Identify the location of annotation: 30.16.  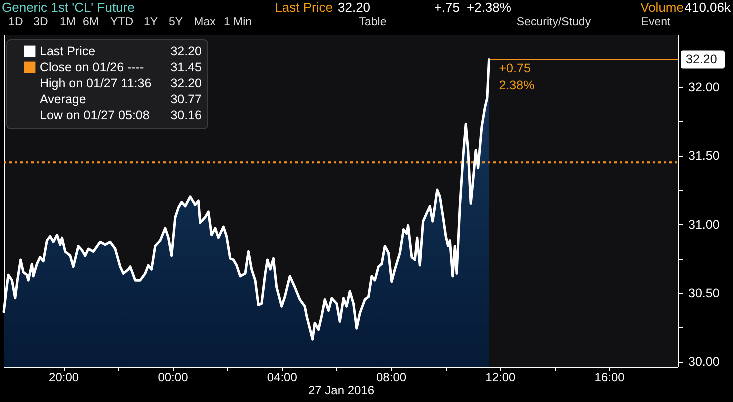
(186, 115).